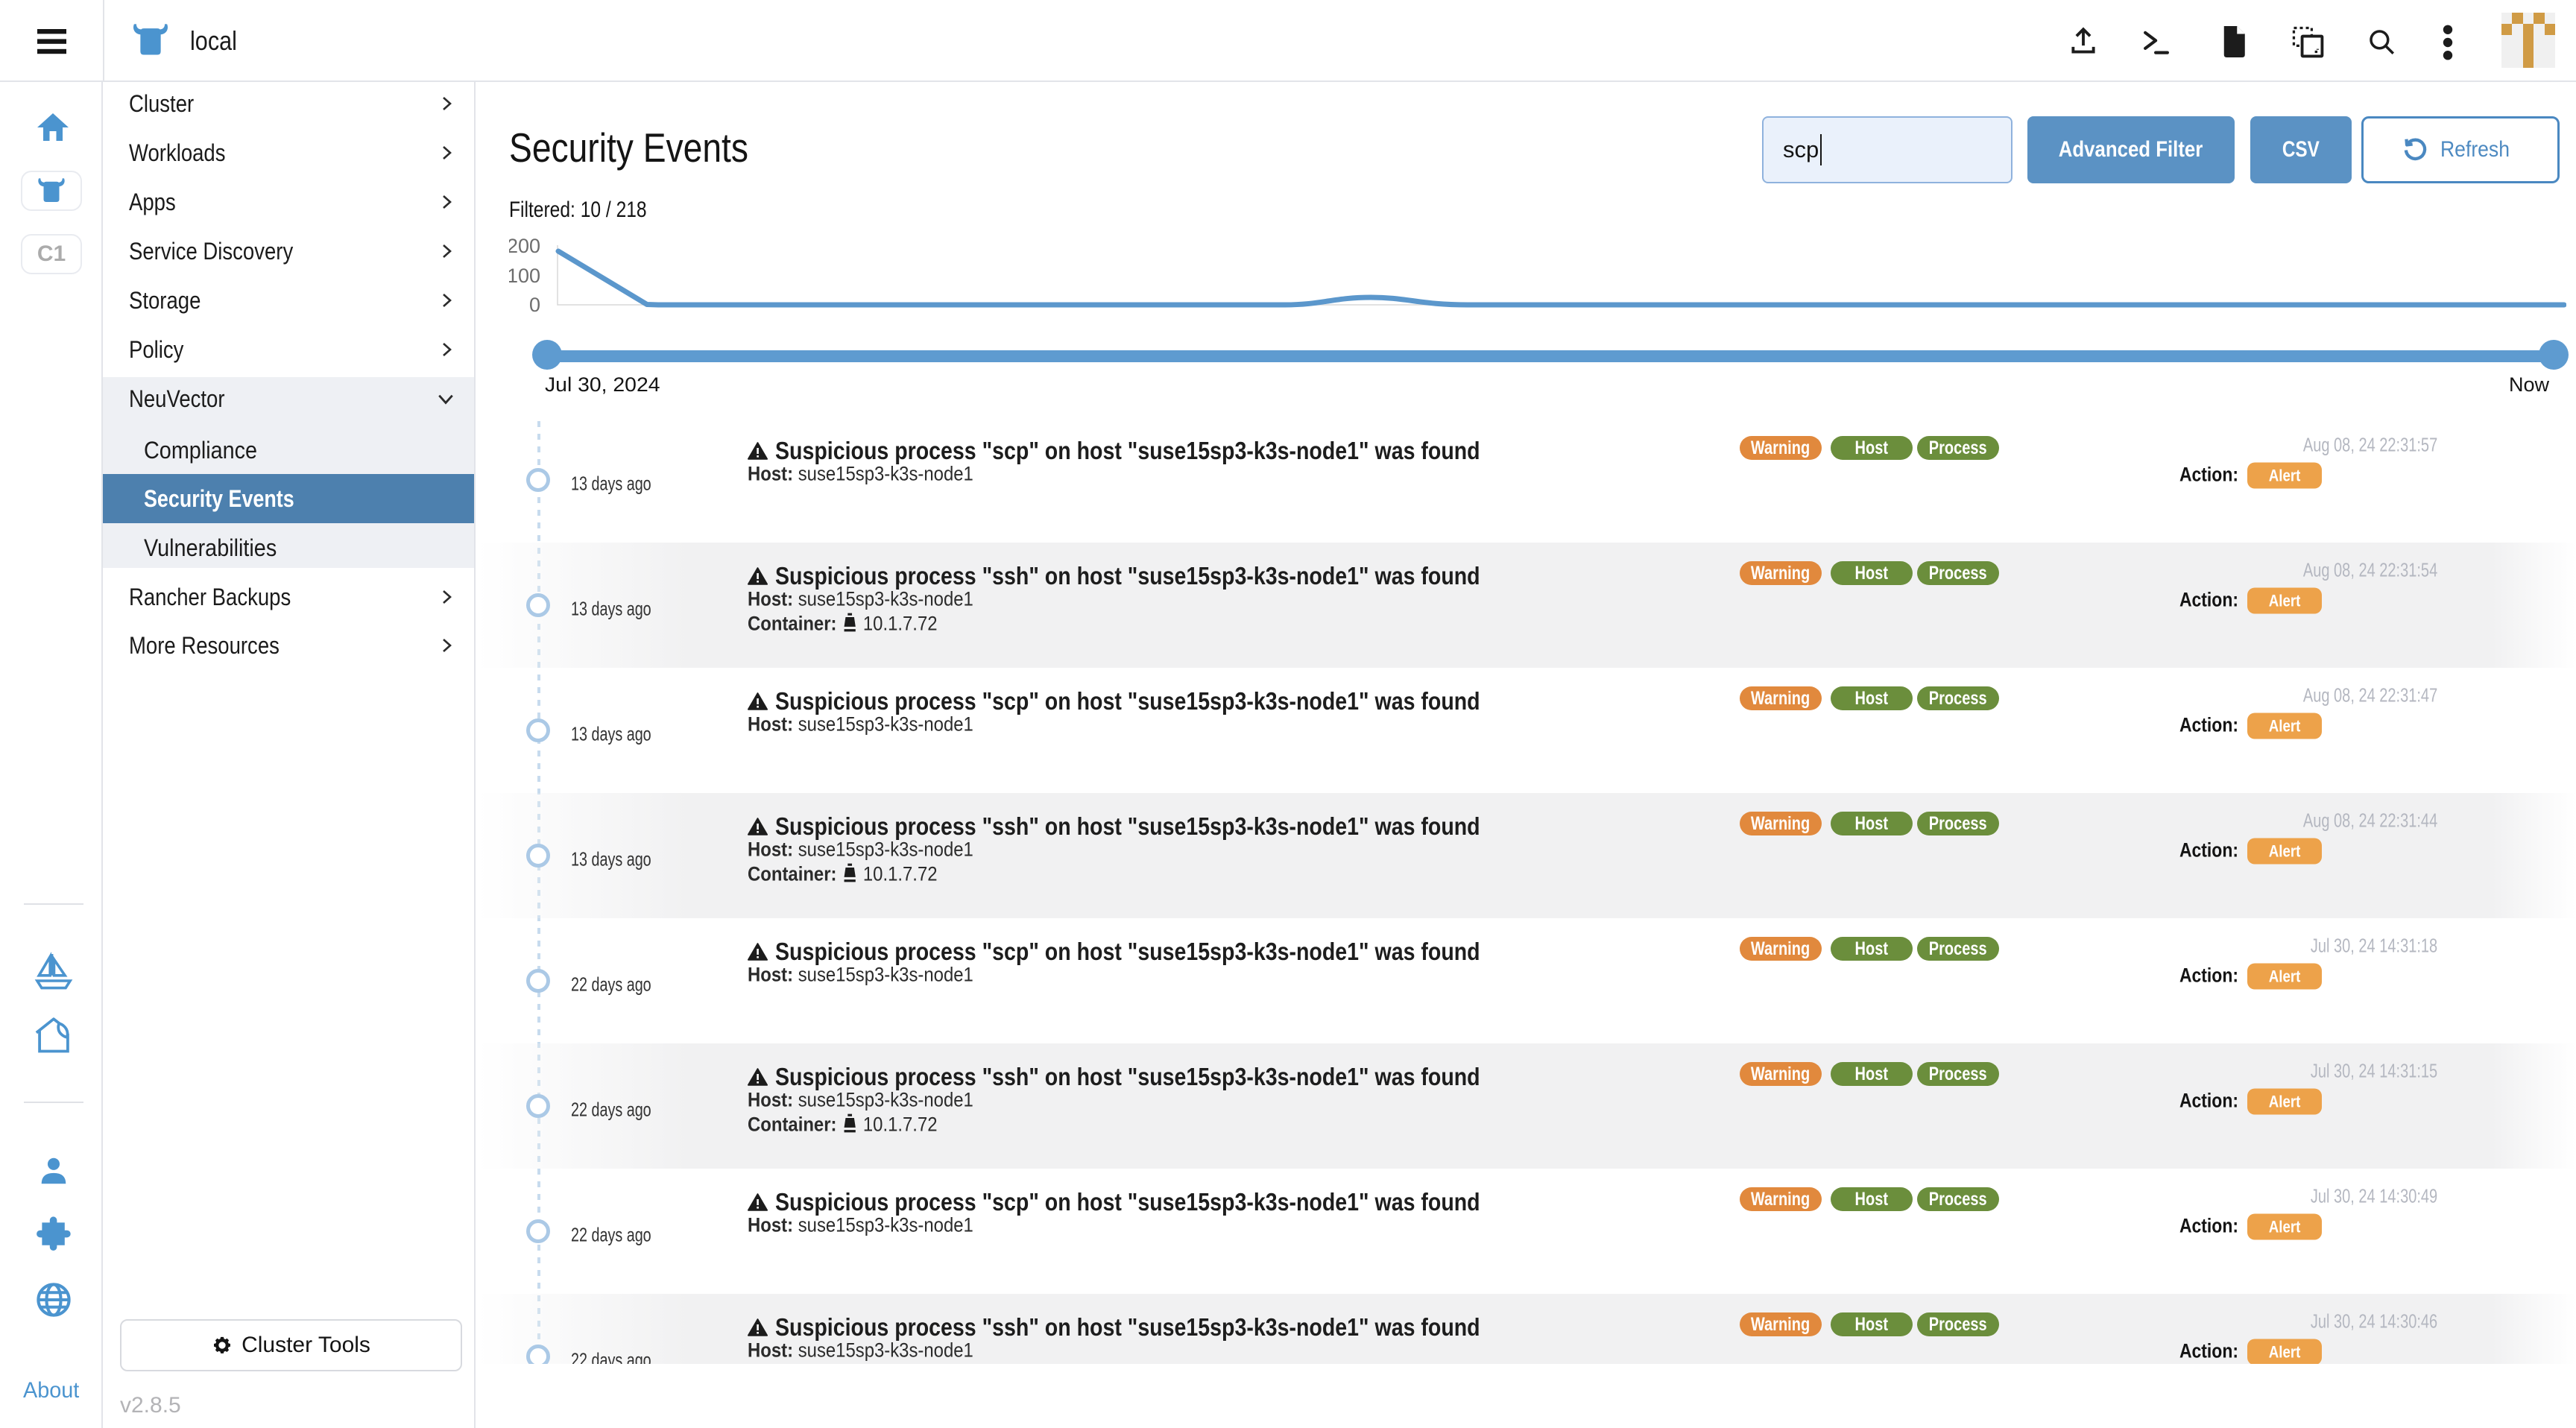 The width and height of the screenshot is (2576, 1428). What do you see at coordinates (534, 305) in the screenshot?
I see `svg-text: 0` at bounding box center [534, 305].